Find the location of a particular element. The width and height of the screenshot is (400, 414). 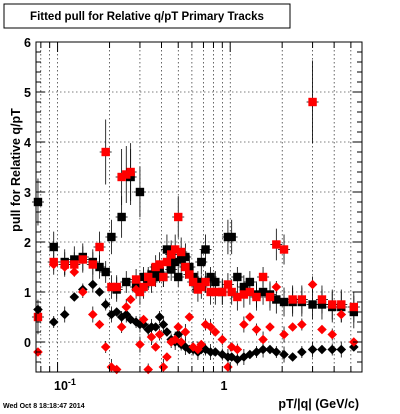

y-tick-label-5: 5 is located at coordinates (27, 93).